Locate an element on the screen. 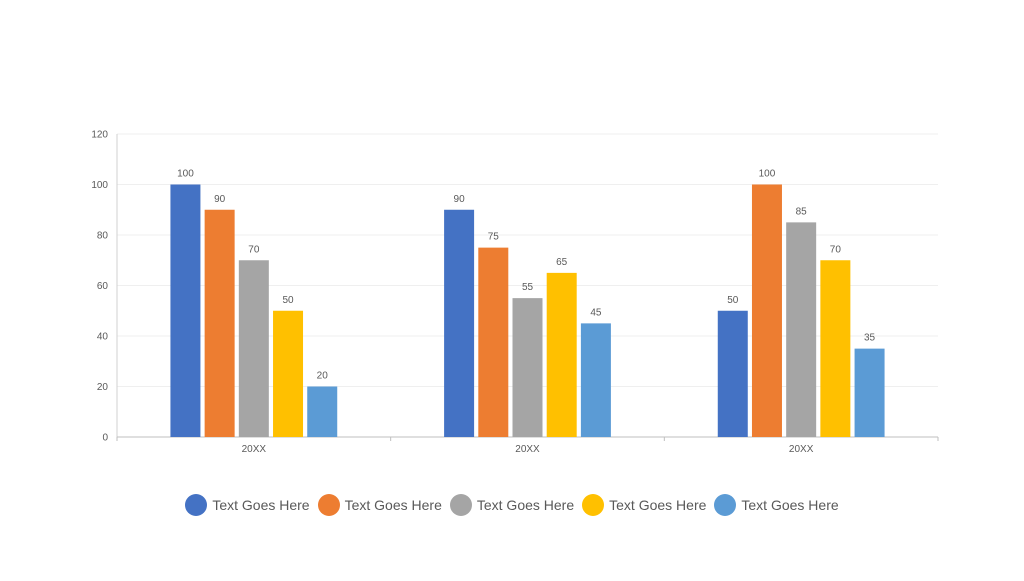 The height and width of the screenshot is (581, 1024). y-tick-label: 60 is located at coordinates (103, 286).